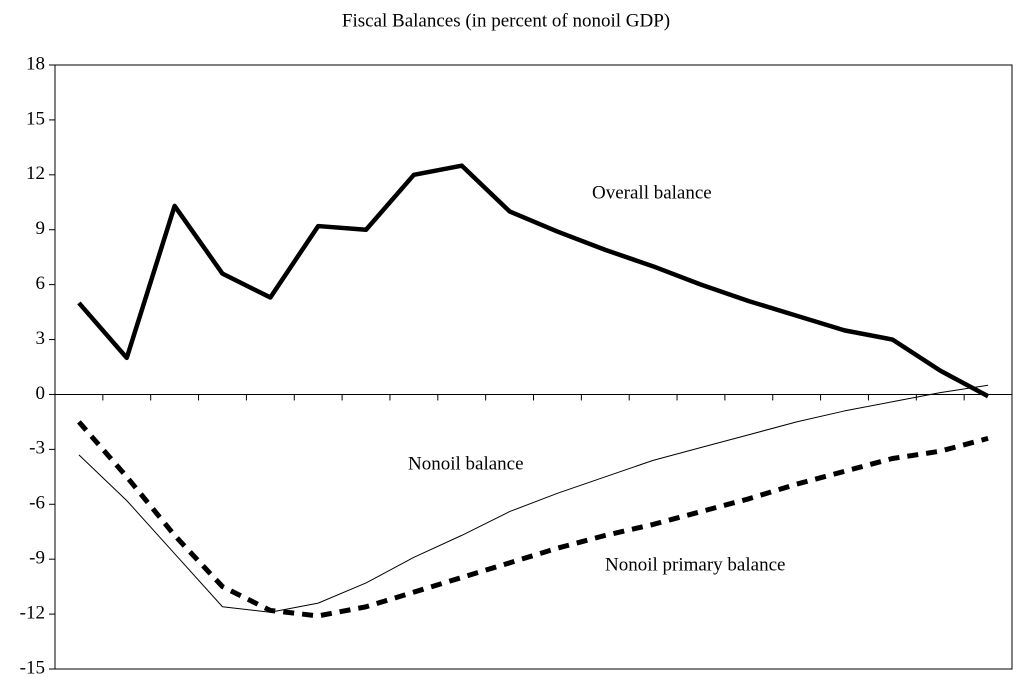 The image size is (1013, 677). What do you see at coordinates (35, 63) in the screenshot?
I see `y-tick-label: 18` at bounding box center [35, 63].